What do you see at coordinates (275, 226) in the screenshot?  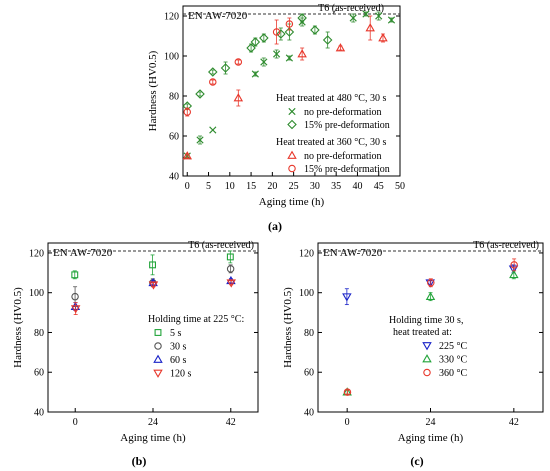 I see `panel-label: (a)` at bounding box center [275, 226].